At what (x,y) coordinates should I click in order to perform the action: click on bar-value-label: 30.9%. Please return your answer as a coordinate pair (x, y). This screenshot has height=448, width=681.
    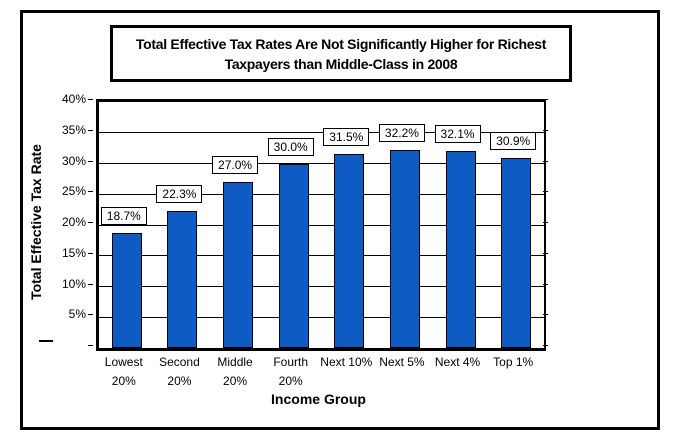
    Looking at the image, I should click on (513, 140).